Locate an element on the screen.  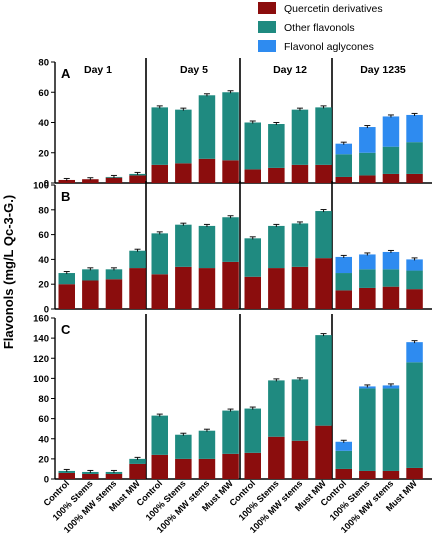
period-label: Day 1 is located at coordinates (98, 70).